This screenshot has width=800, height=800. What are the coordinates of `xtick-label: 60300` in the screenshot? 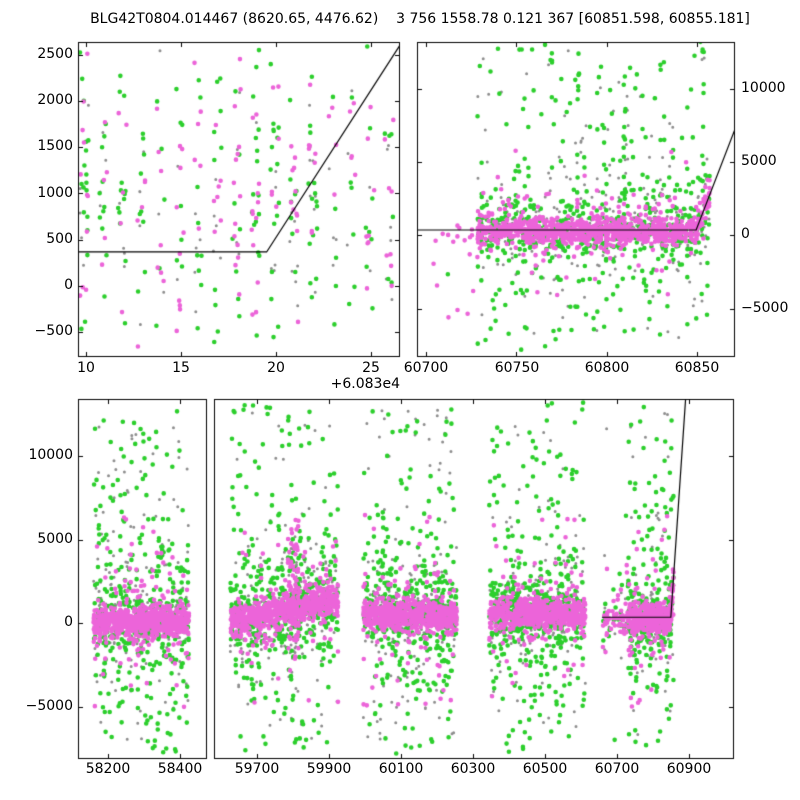 It's located at (473, 769).